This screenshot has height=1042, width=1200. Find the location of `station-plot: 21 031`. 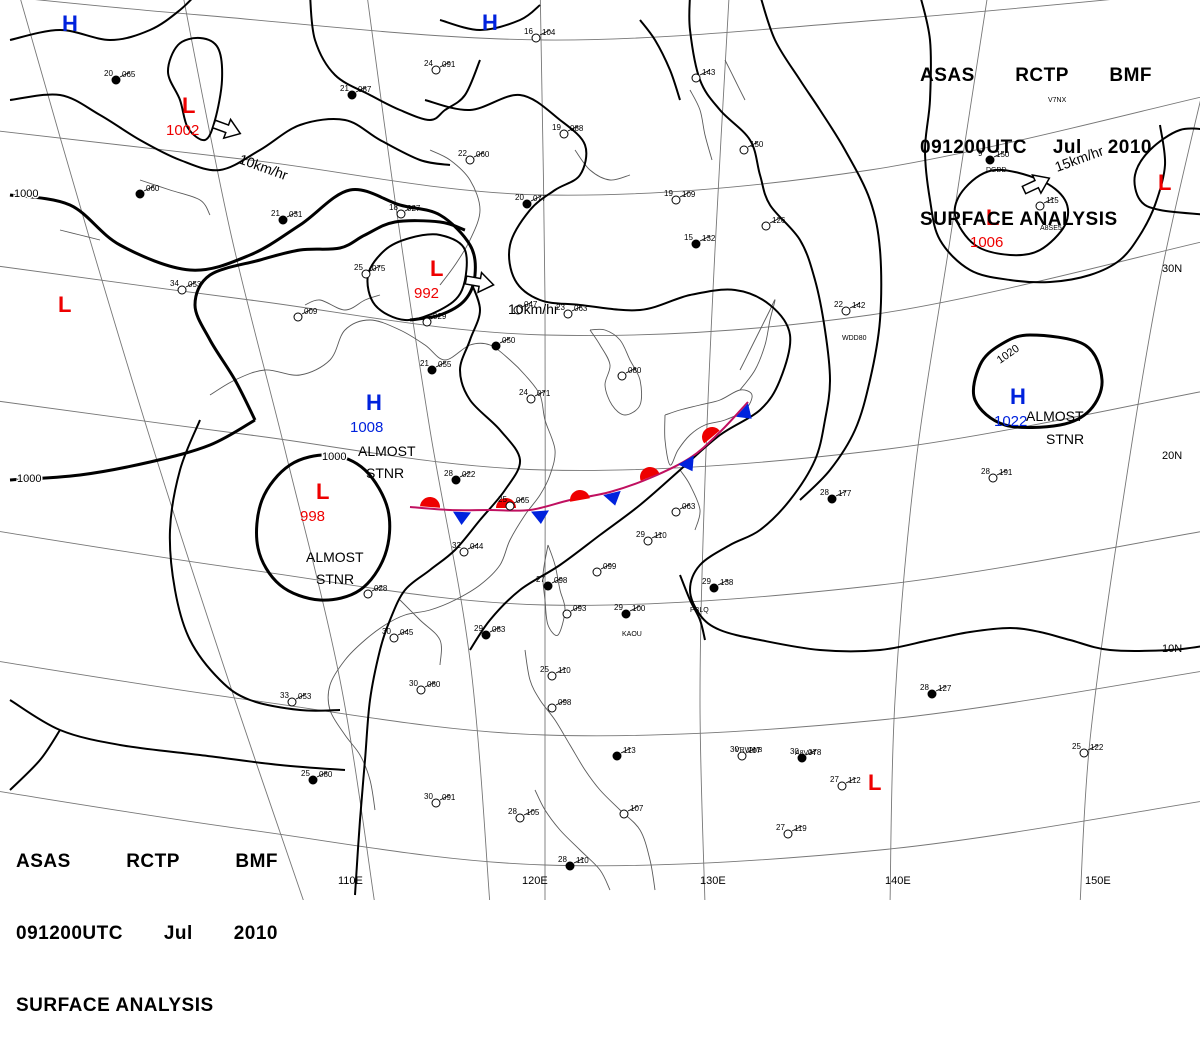

station-plot: 21 031 is located at coordinates (287, 217).